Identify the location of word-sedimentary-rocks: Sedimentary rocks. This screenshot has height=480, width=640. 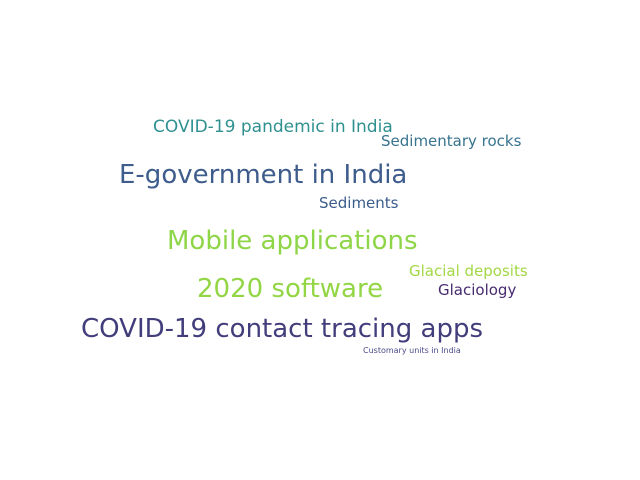
(451, 141).